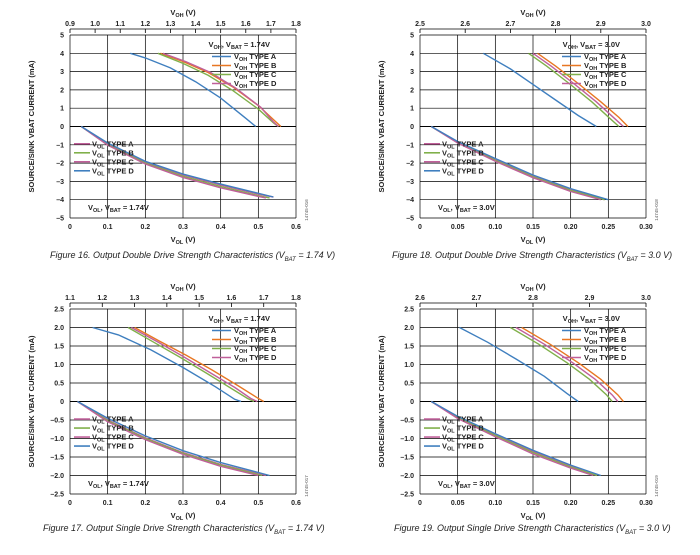 The height and width of the screenshot is (555, 700). Describe the element at coordinates (653, 528) in the screenshot. I see `caption-end: = 3.0 V)` at that location.